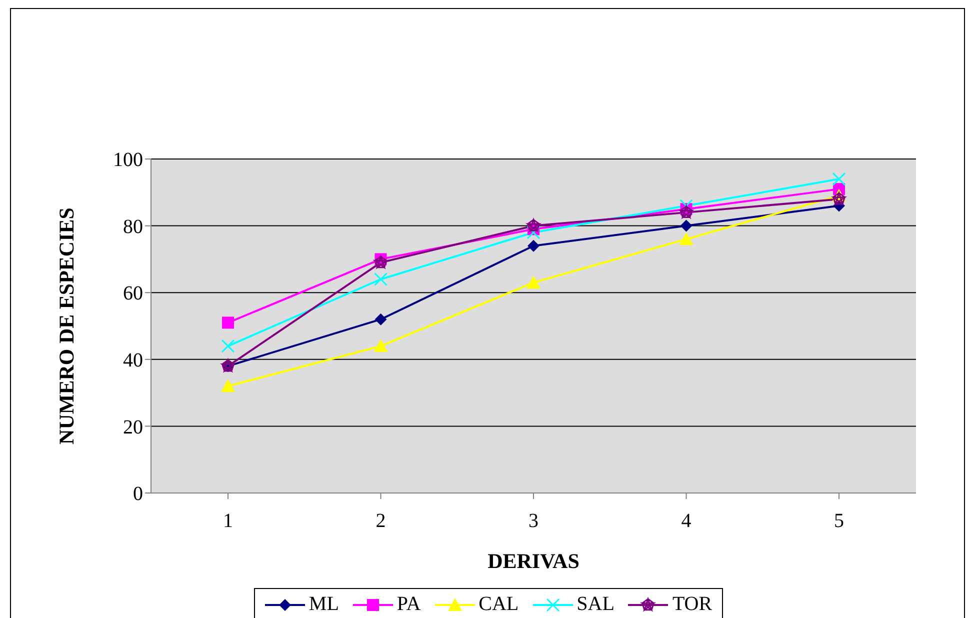 The image size is (968, 618). I want to click on legend-label: ML, so click(323, 604).